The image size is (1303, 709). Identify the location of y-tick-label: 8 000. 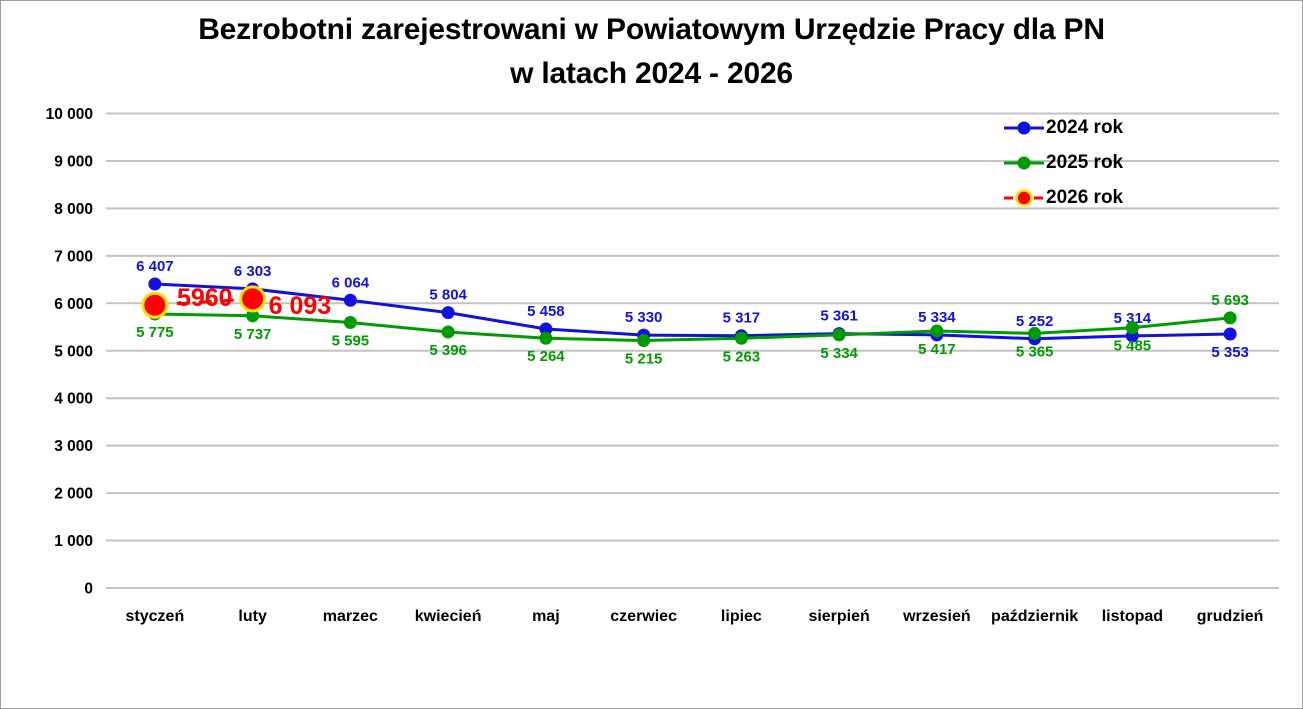
(73, 209).